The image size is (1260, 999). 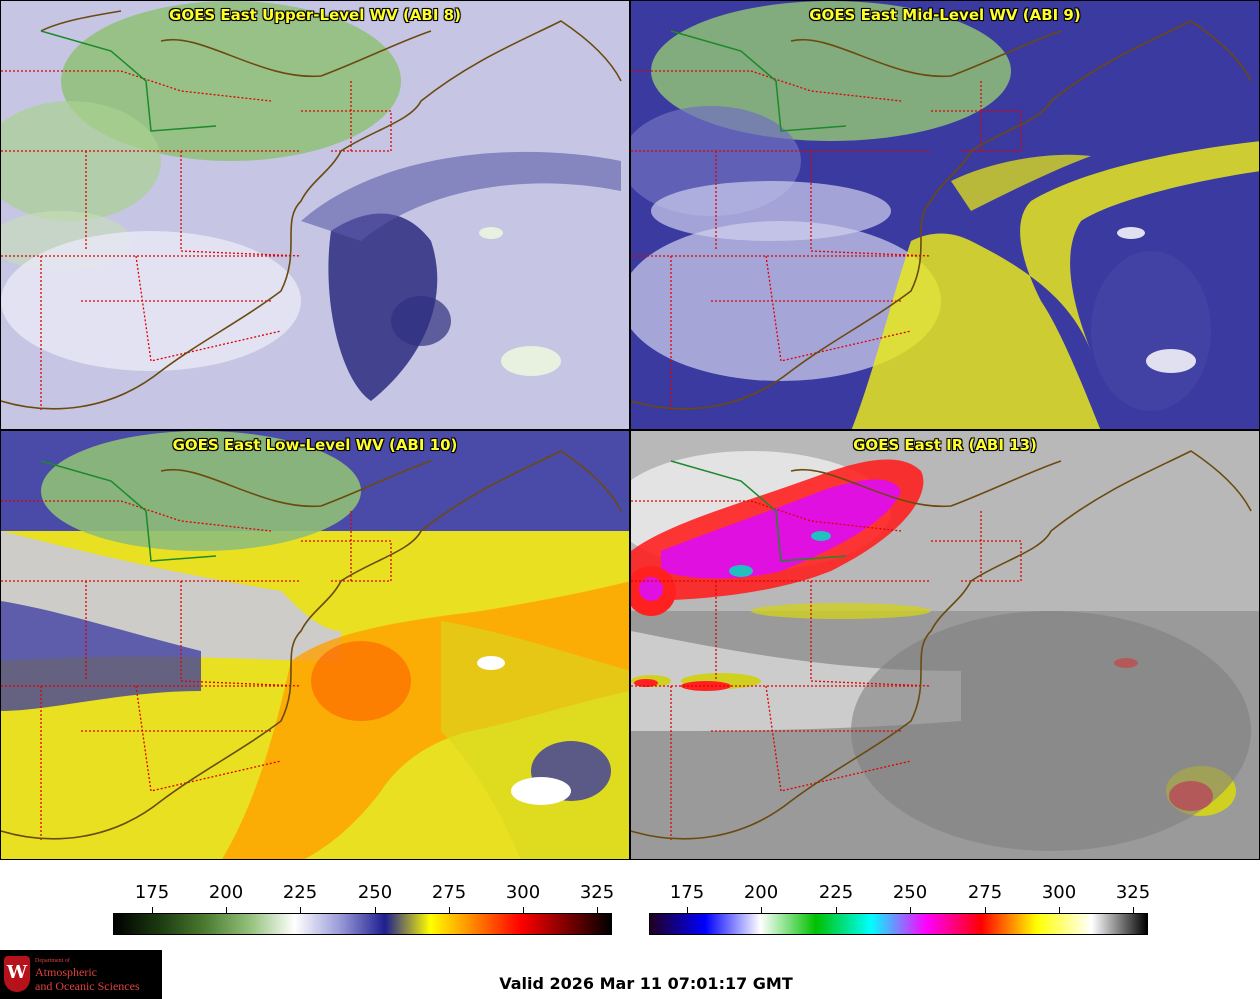 What do you see at coordinates (17, 974) in the screenshot?
I see `uw-crest-icon: W` at bounding box center [17, 974].